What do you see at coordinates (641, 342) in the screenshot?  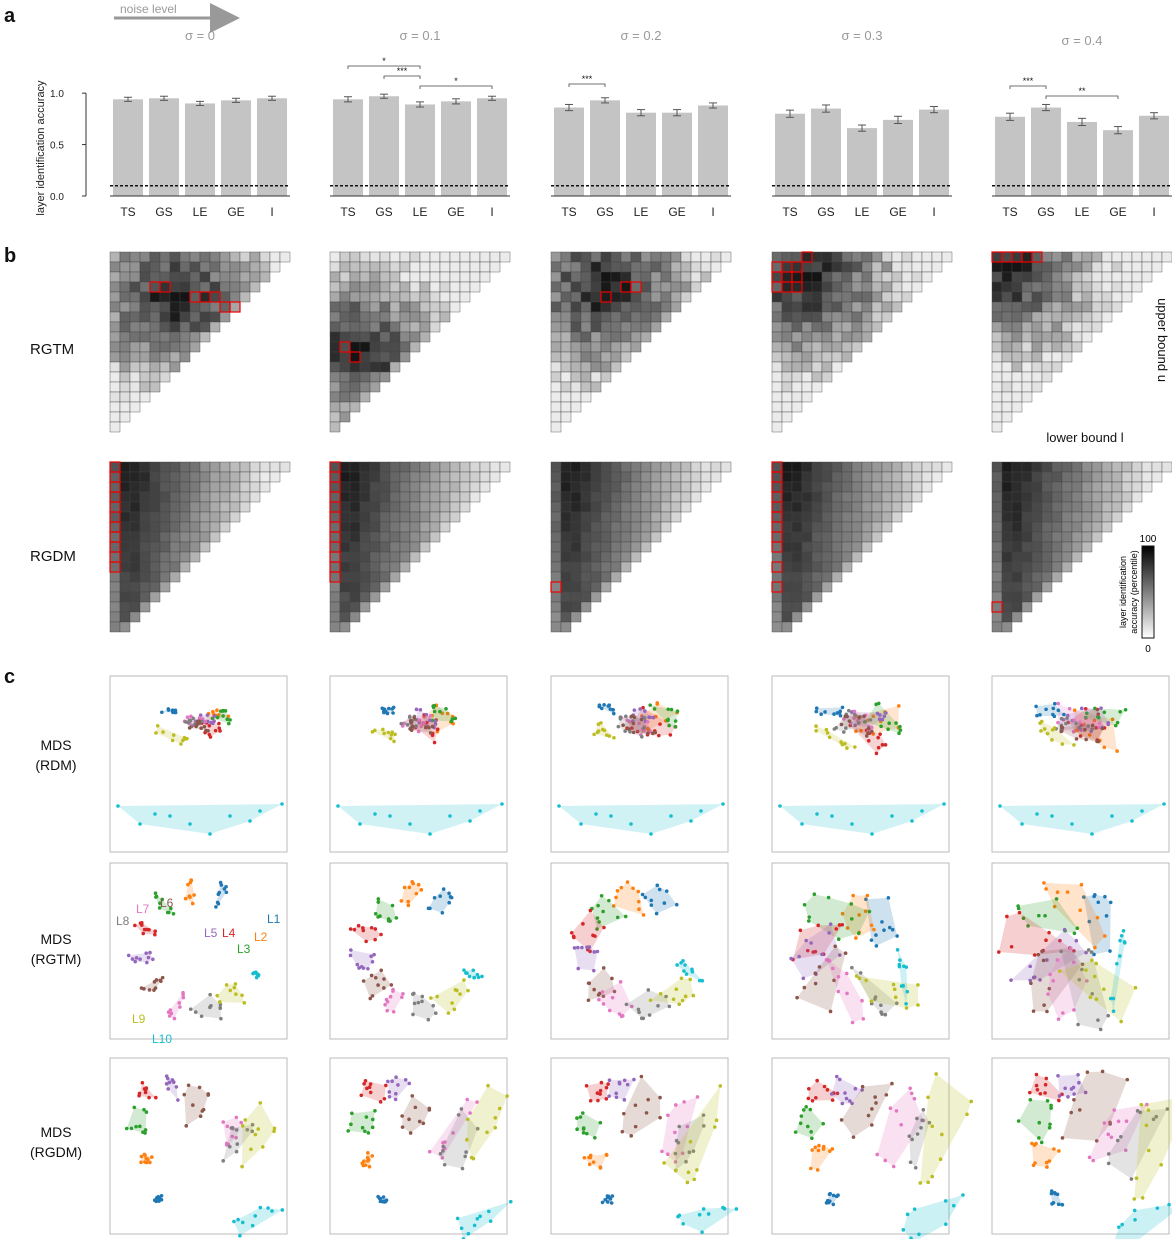 I see `rgtm-heatmap` at bounding box center [641, 342].